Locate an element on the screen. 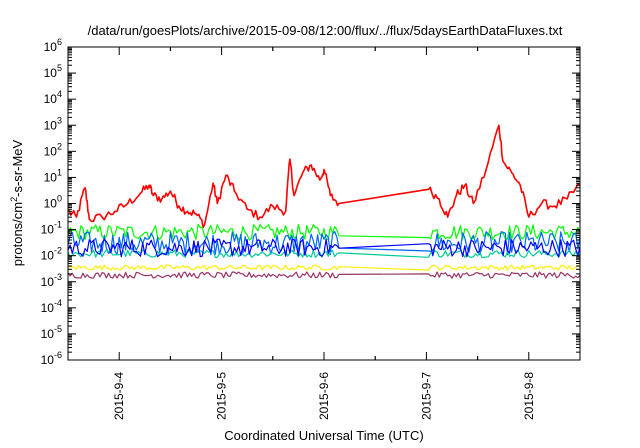 Image resolution: width=640 pixels, height=448 pixels. y-tick-label: 10⁻³ is located at coordinates (51, 280).